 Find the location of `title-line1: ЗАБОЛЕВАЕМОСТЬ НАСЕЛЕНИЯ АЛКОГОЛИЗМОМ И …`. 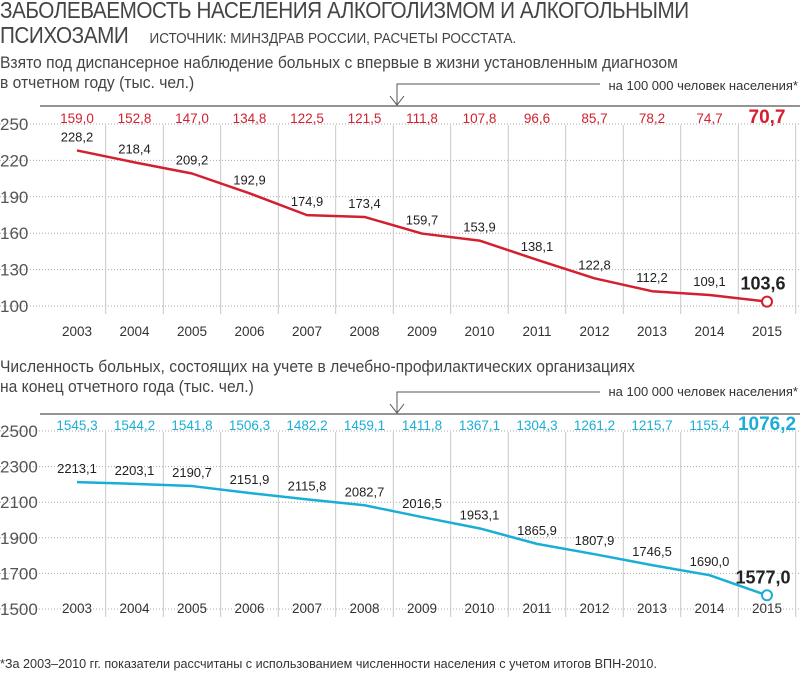

title-line1: ЗАБОЛЕВАЕМОСТЬ НАСЕЛЕНИЯ АЛКОГОЛИЗМОМ И … is located at coordinates (344, 11).